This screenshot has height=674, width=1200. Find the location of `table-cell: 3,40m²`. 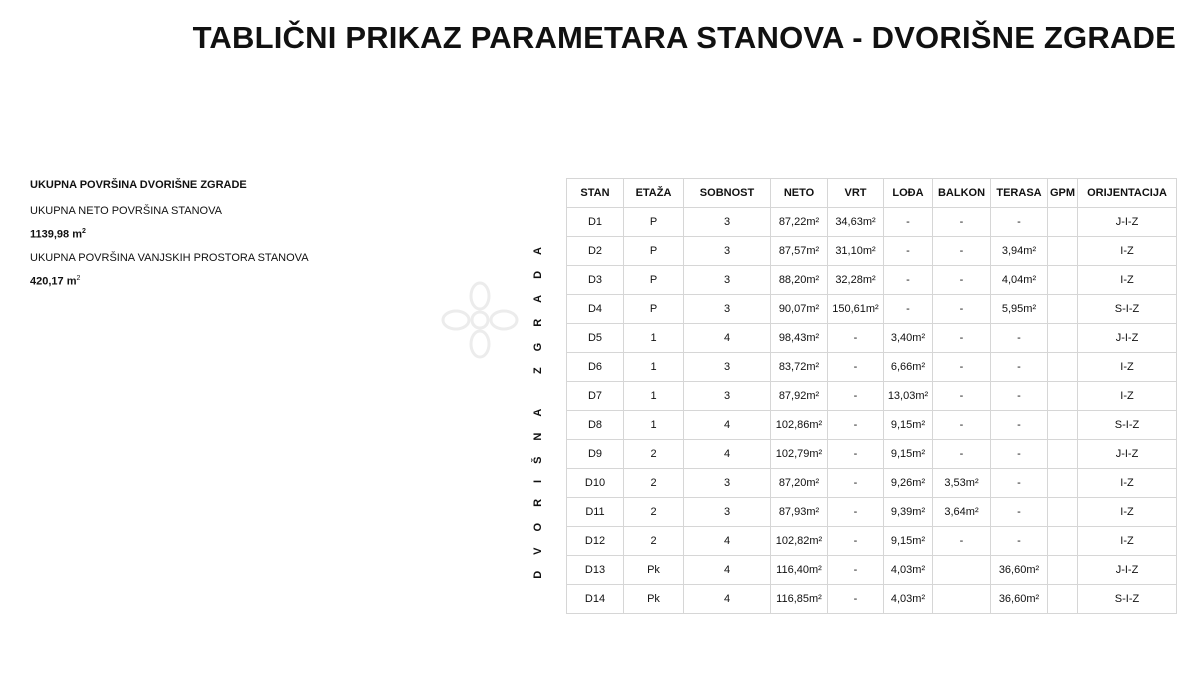

table-cell: 3,40m² is located at coordinates (908, 338).